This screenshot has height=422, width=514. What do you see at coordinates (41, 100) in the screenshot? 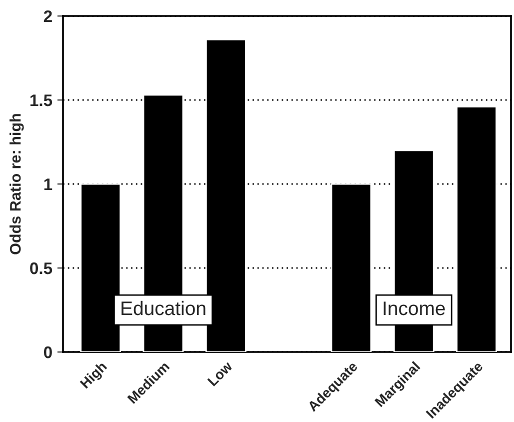
I see `y-tick-label: 1.5` at bounding box center [41, 100].